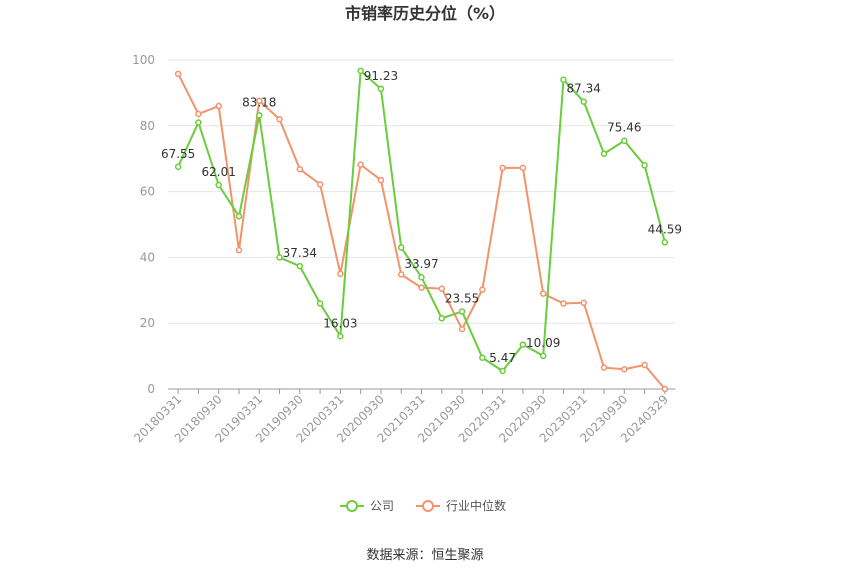 The image size is (850, 575). I want to click on legend-item-company: 公司, so click(367, 506).